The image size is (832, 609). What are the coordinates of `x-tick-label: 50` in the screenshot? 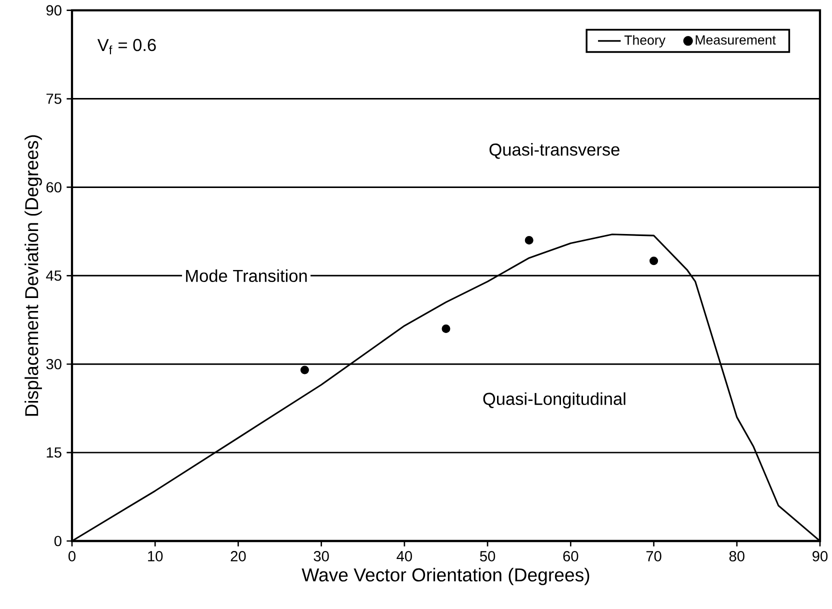 It's located at (488, 556).